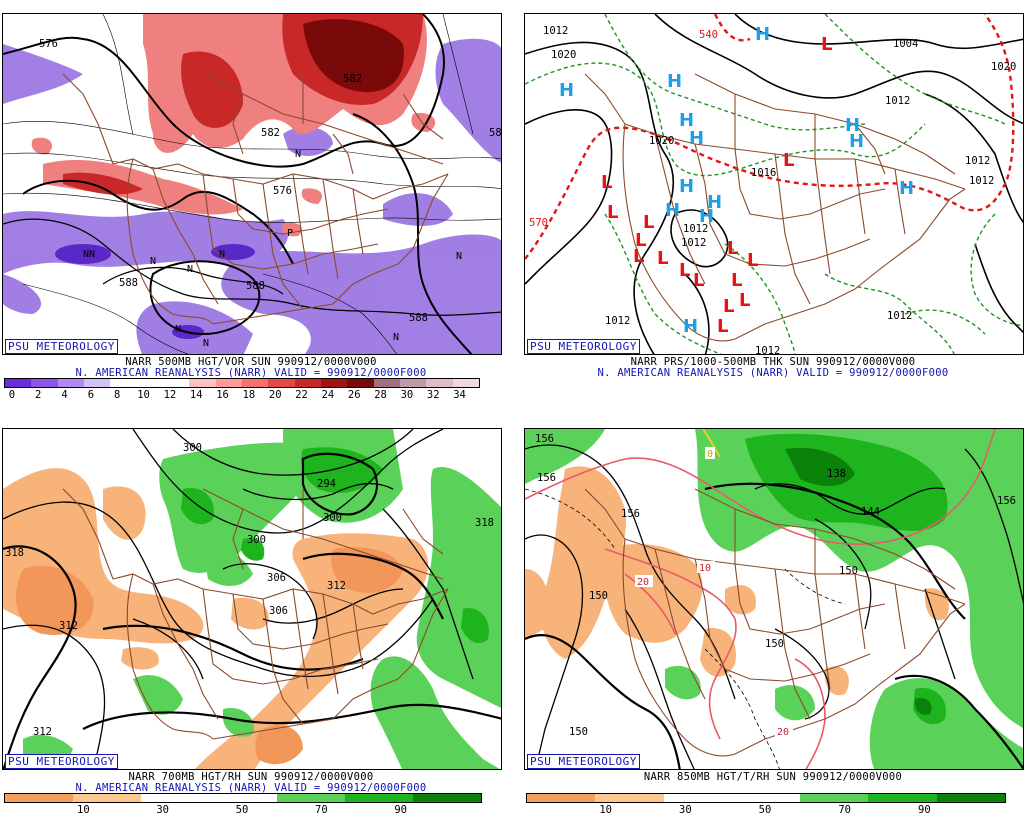 The height and width of the screenshot is (819, 1024). Describe the element at coordinates (924, 810) in the screenshot. I see `colorbar-tick-label: 90` at that location.